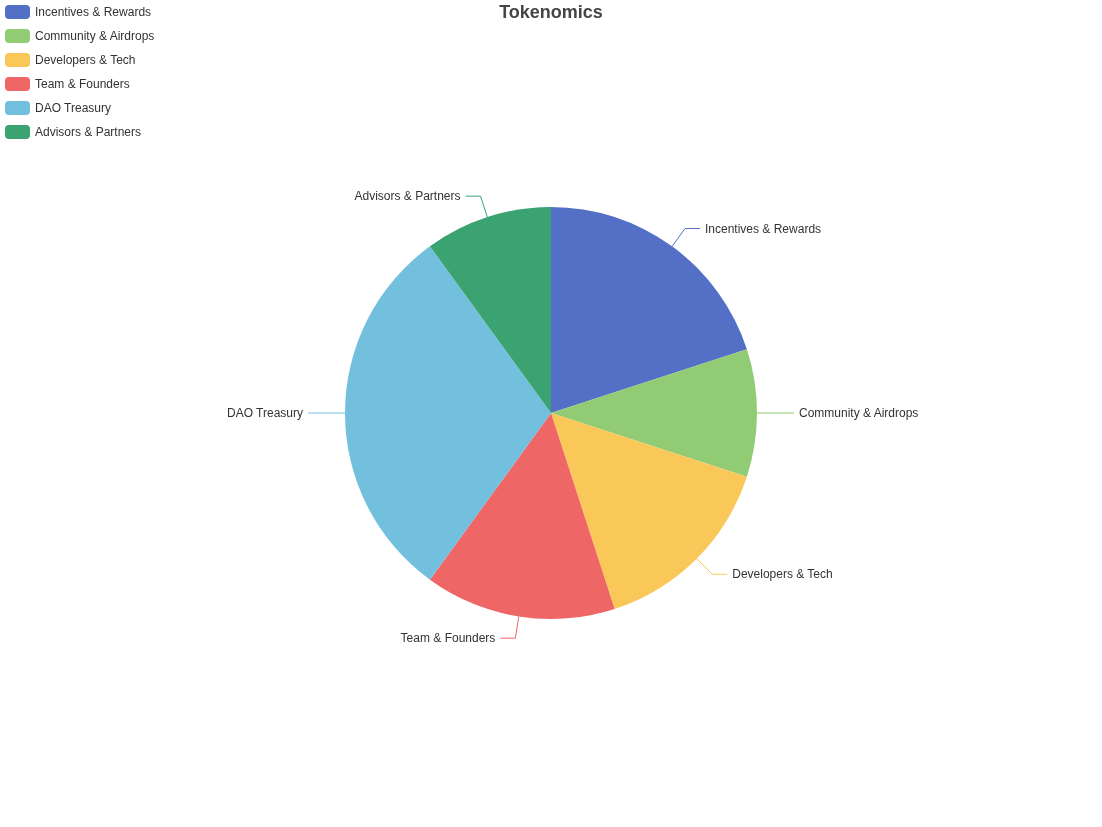 This screenshot has width=1102, height=827. Describe the element at coordinates (407, 196) in the screenshot. I see `slice-label: Advisors & Partners` at that location.